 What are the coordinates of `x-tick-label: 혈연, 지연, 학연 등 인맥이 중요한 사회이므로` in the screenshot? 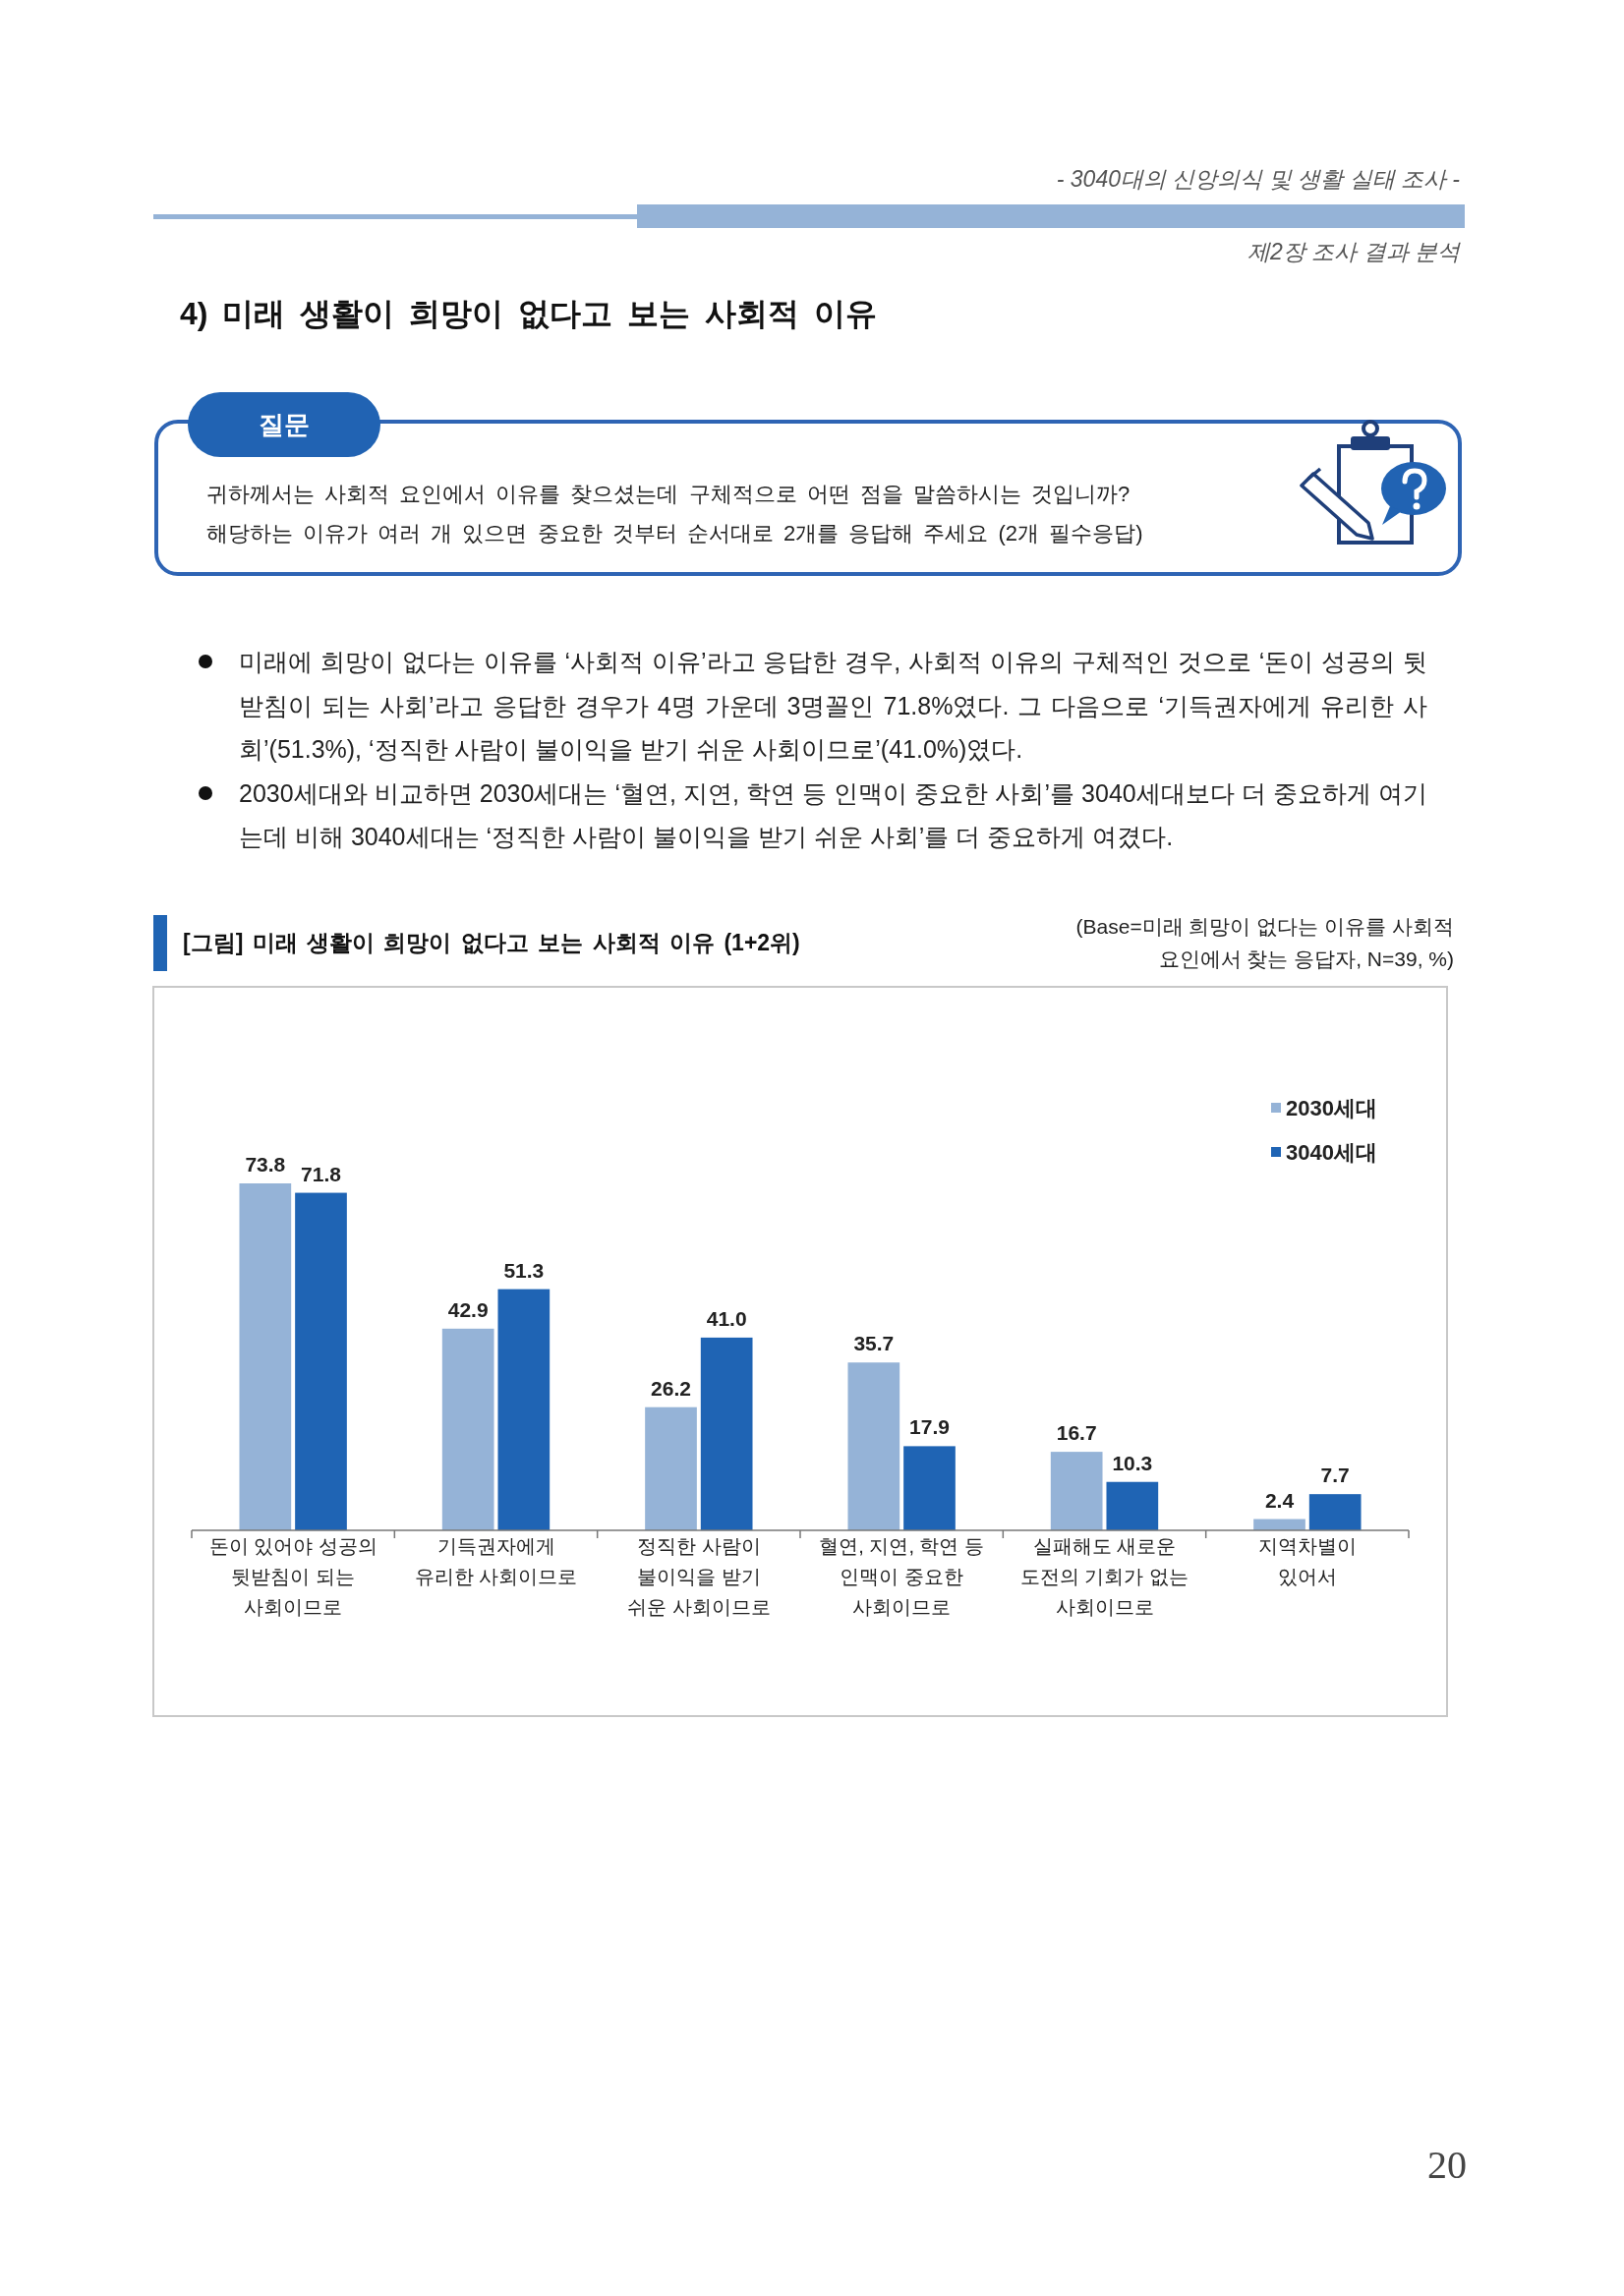 It's located at (902, 1577).